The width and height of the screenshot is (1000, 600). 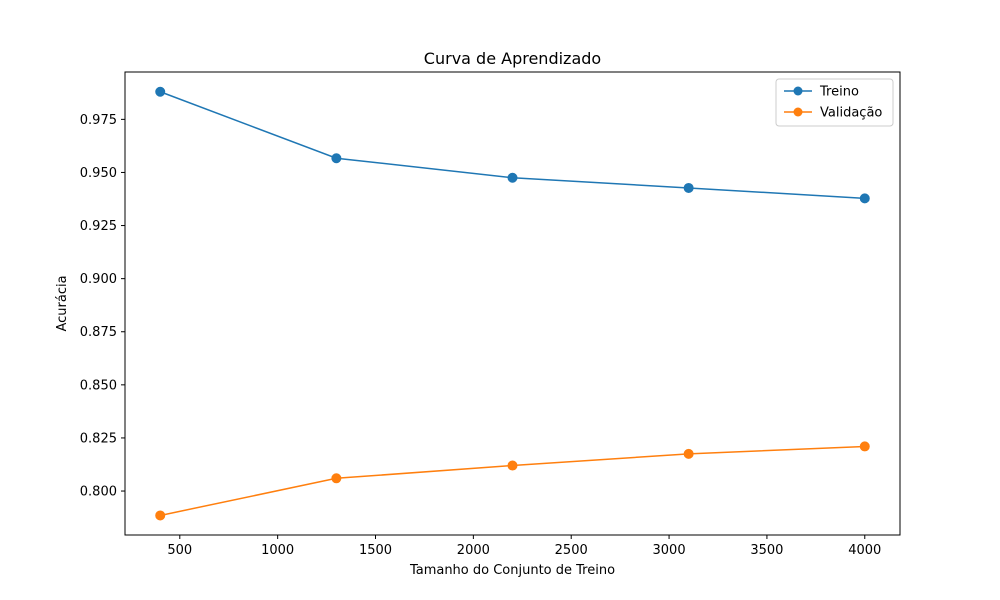 I want to click on x-tick-label: 2500, so click(x=571, y=550).